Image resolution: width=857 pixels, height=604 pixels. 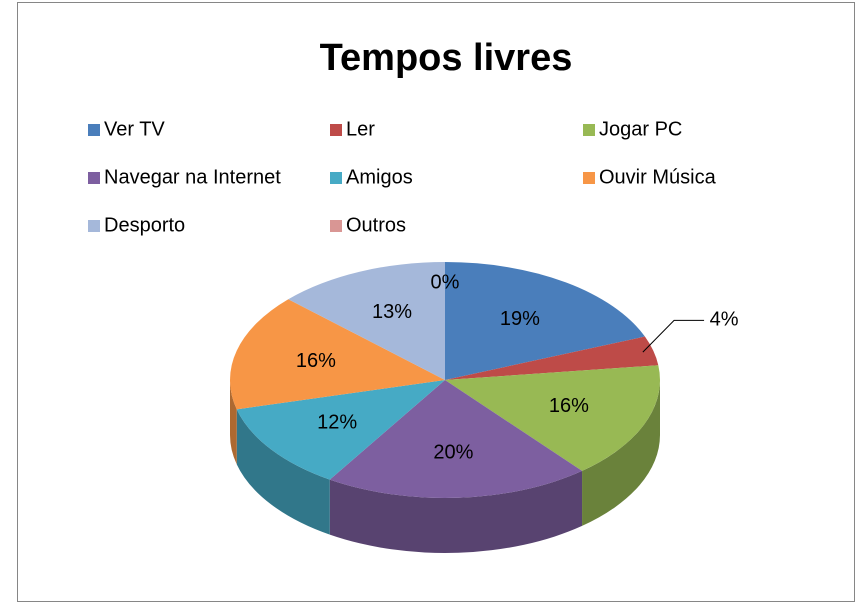 I want to click on legend-label: Ver TV, so click(x=134, y=129).